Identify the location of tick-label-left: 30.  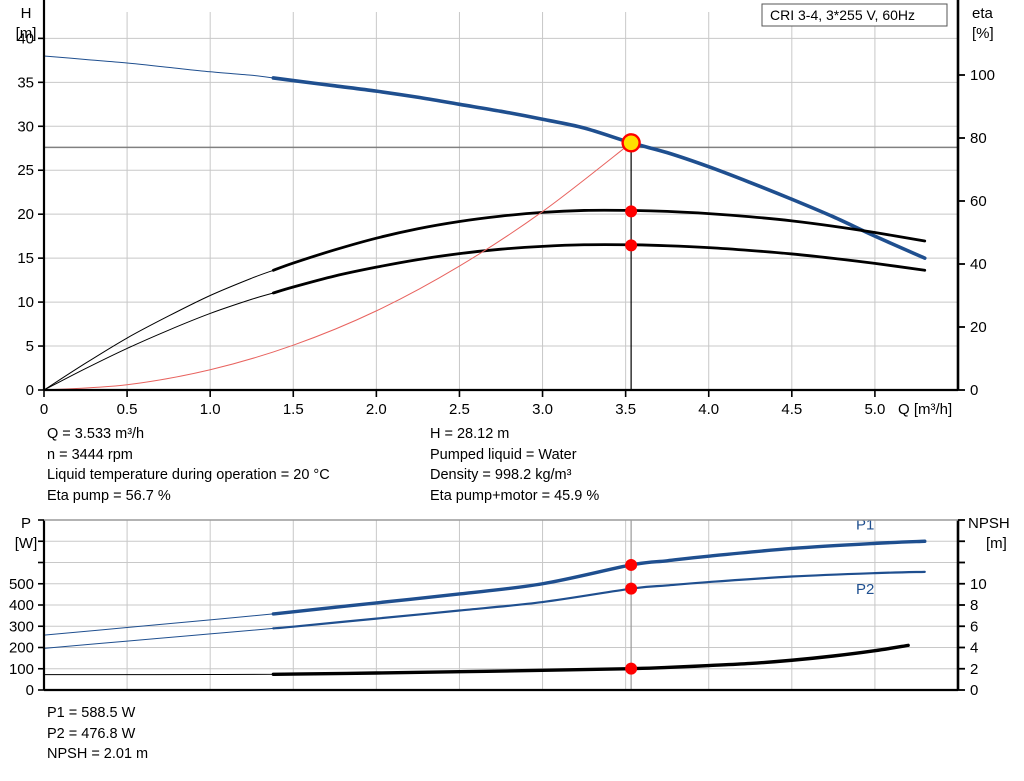
(25, 126).